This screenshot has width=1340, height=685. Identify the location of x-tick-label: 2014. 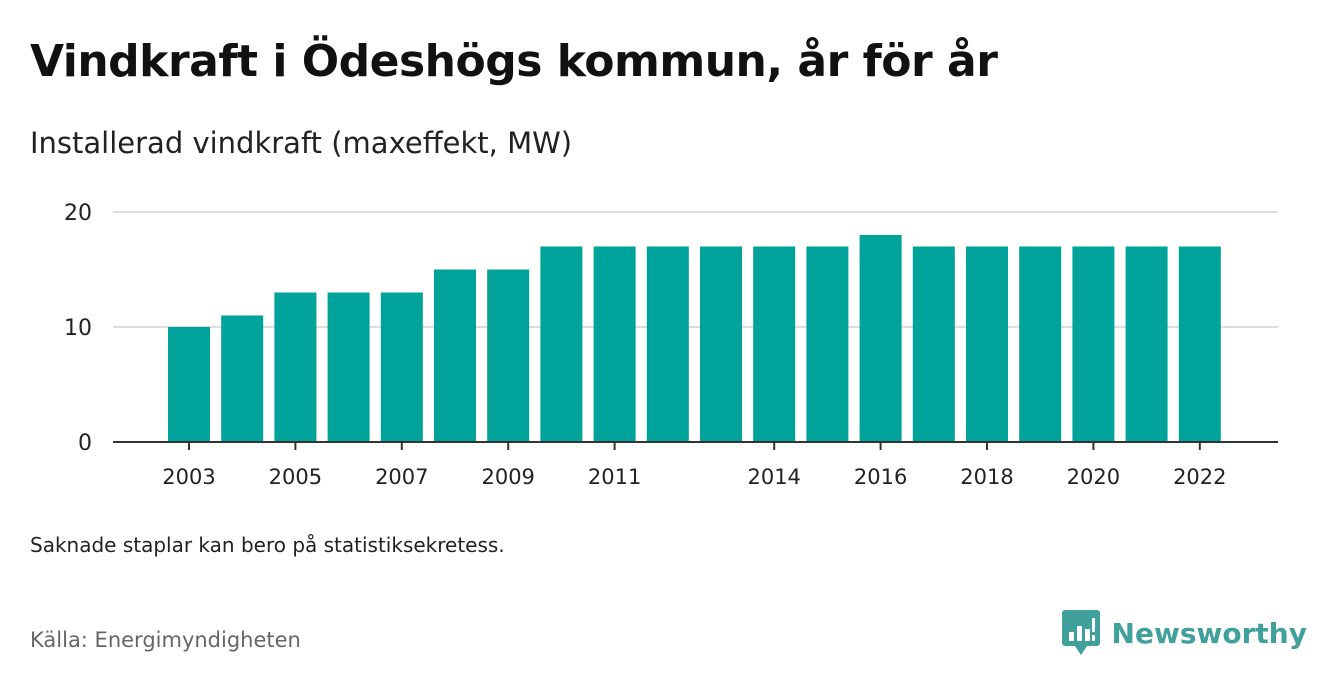
(773, 477).